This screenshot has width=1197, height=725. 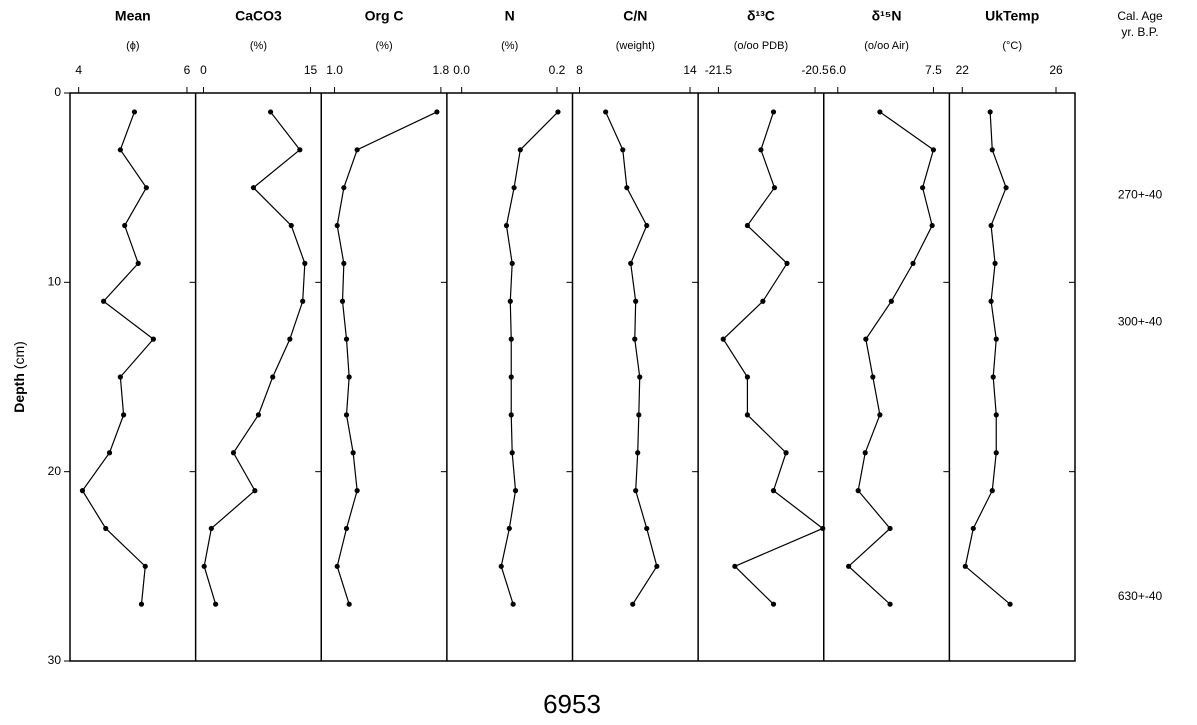 I want to click on y-tick-label: 10, so click(x=55, y=282).